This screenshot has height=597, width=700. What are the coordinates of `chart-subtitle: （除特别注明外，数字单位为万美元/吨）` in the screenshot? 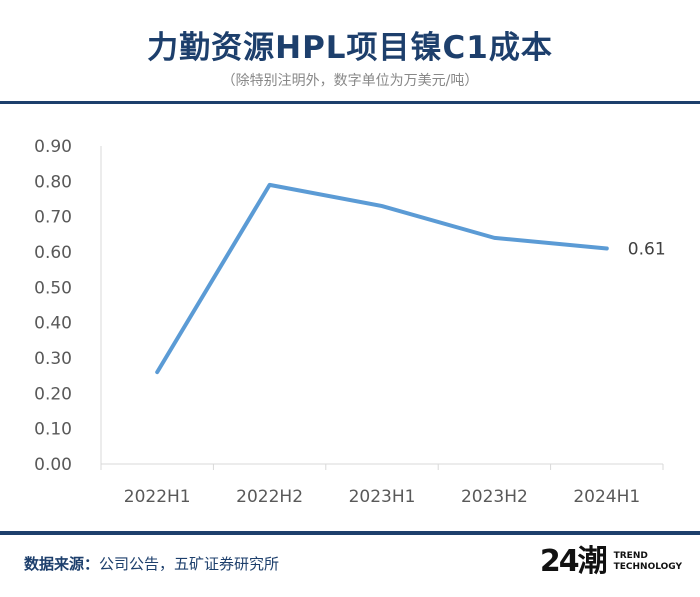 It's located at (350, 81).